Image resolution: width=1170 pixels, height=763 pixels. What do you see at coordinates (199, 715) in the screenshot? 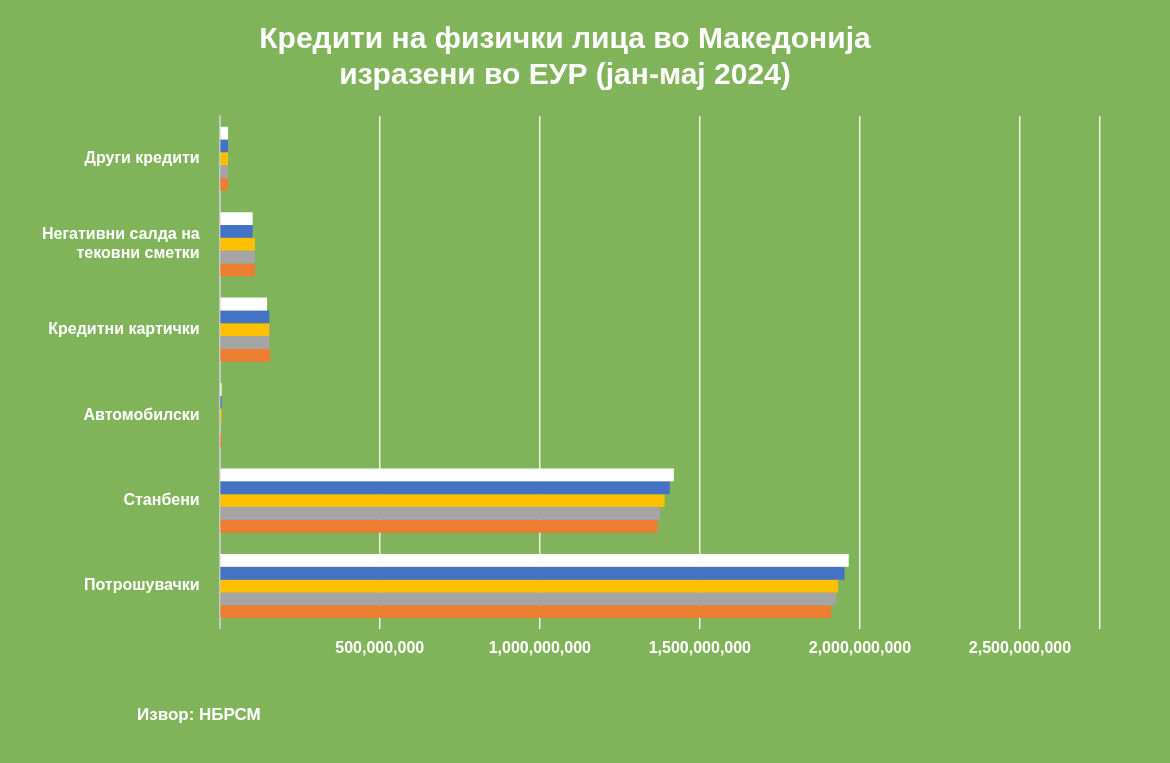
I see `text: Извор: НБРСМ` at bounding box center [199, 715].